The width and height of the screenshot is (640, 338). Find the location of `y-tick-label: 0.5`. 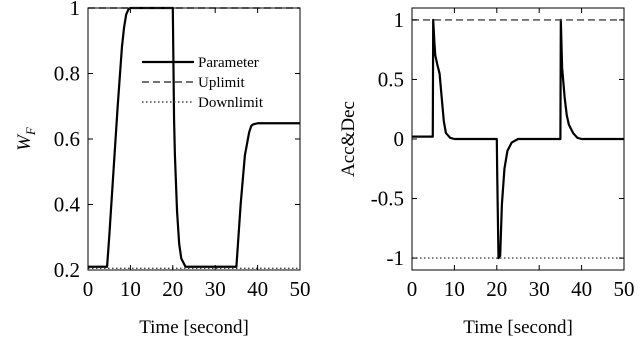

y-tick-label: 0.5 is located at coordinates (391, 79).